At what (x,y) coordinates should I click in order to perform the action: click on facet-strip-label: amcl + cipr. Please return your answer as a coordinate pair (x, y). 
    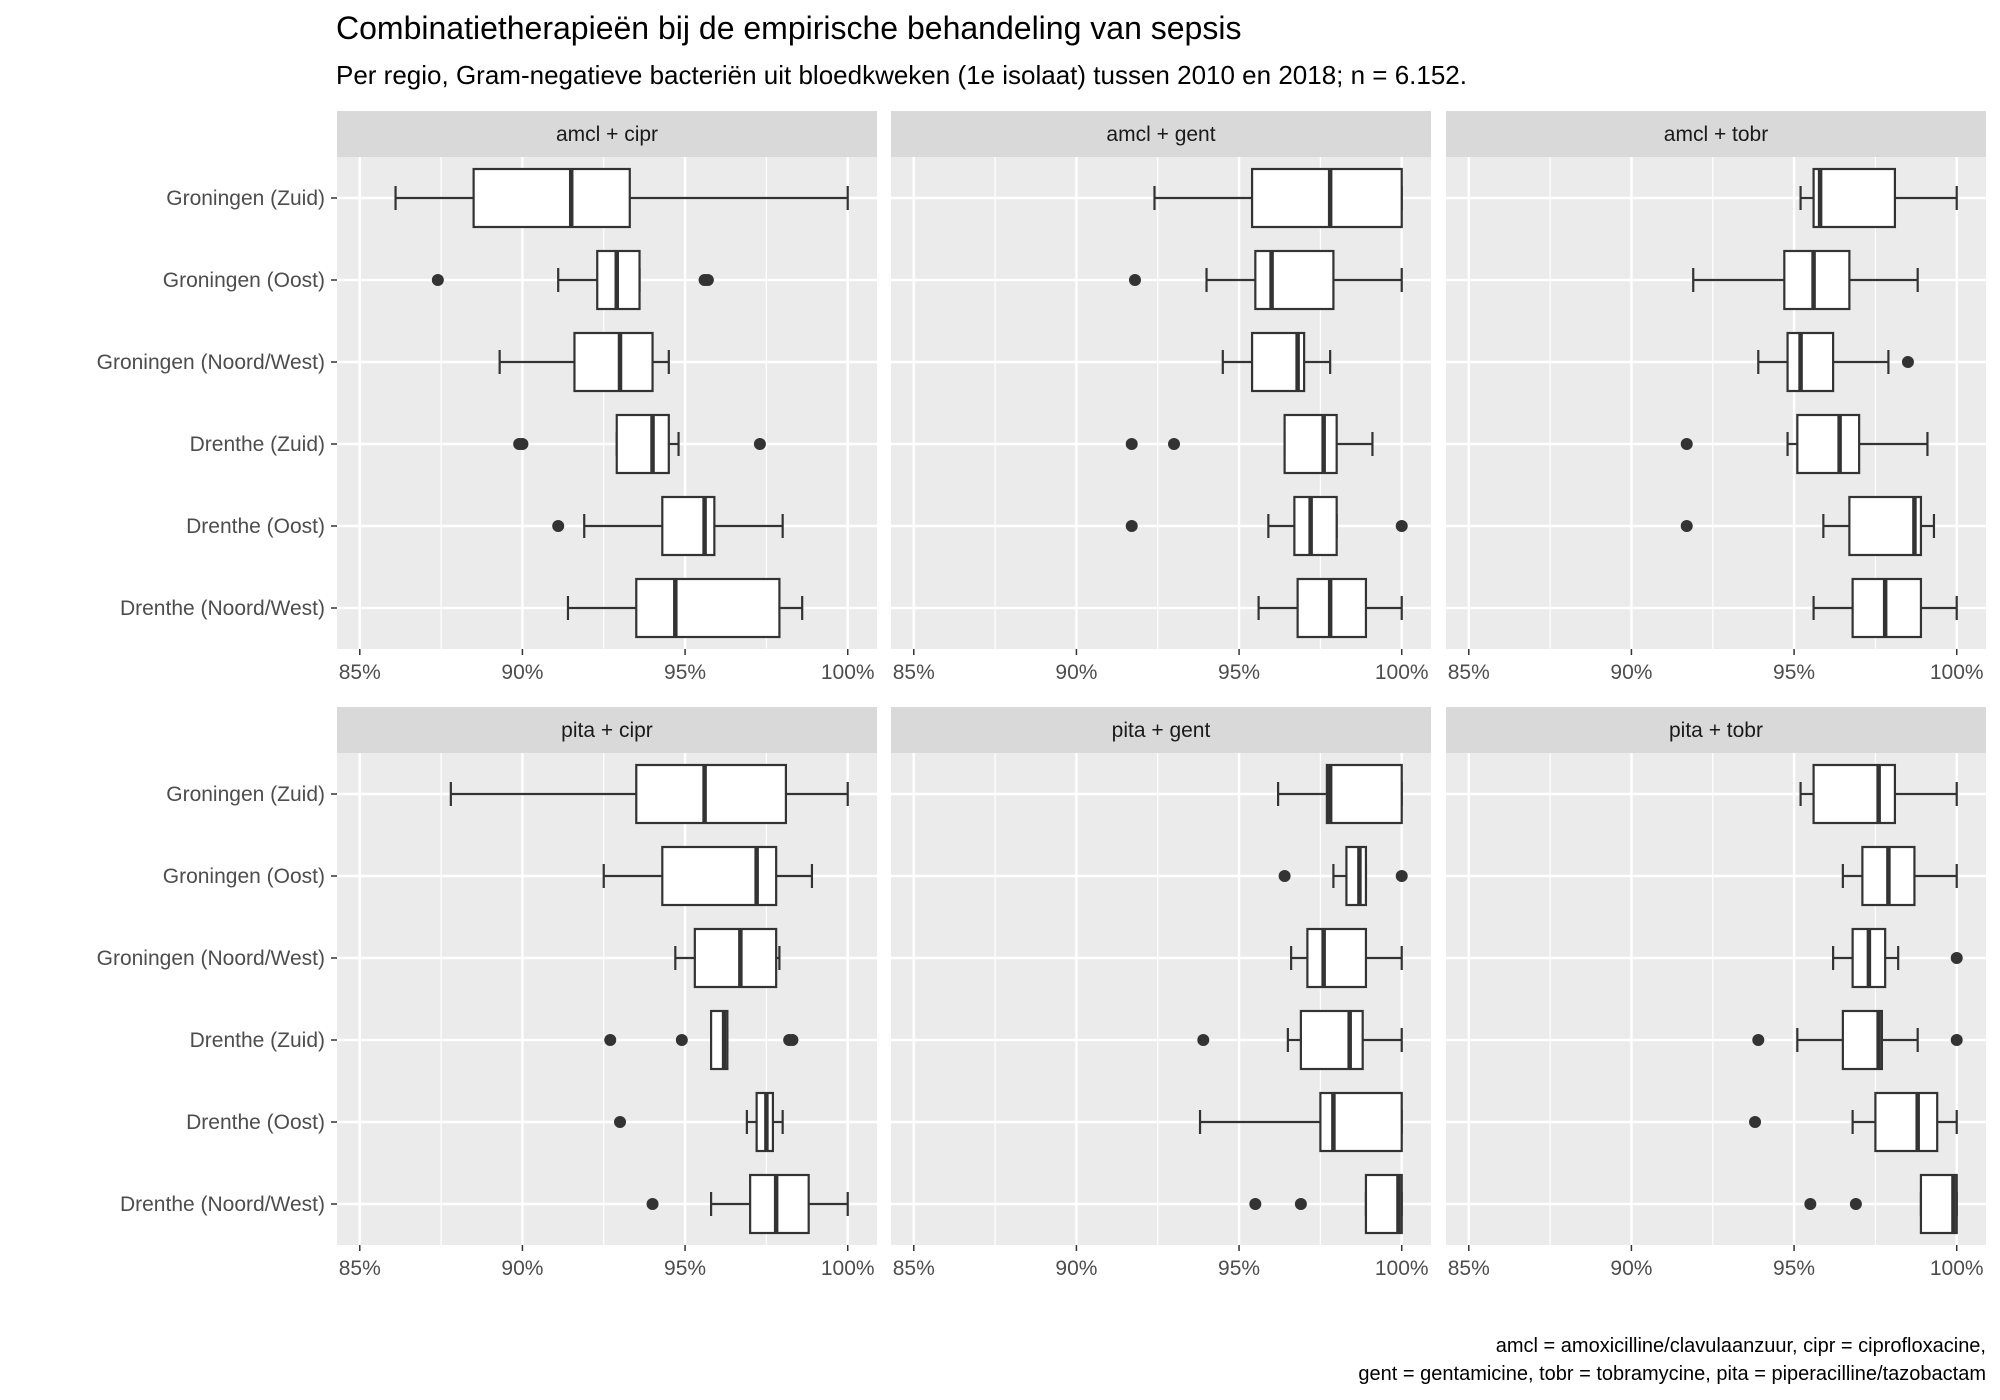
    Looking at the image, I should click on (607, 134).